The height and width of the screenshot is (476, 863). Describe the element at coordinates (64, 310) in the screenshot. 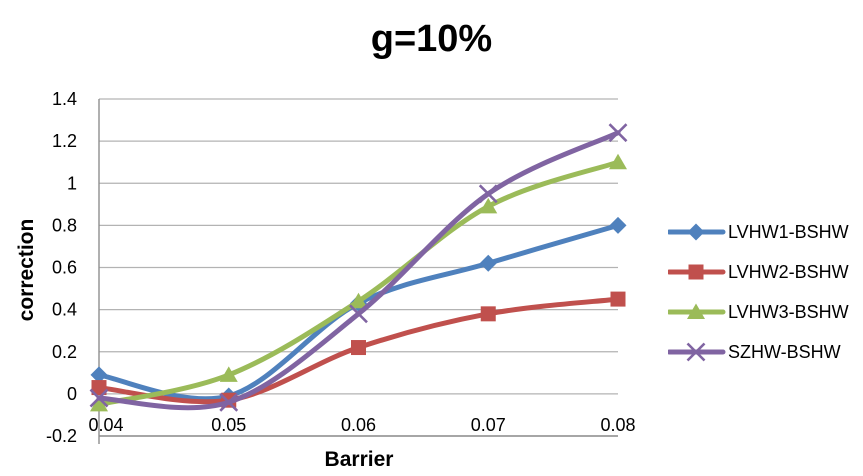

I see `y-tick-label: 0.4` at that location.